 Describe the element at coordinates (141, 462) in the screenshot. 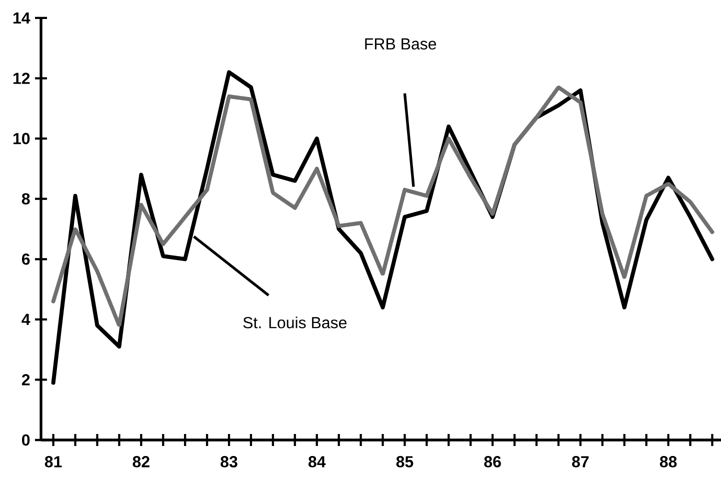

I see `x-tick-label: 82` at that location.